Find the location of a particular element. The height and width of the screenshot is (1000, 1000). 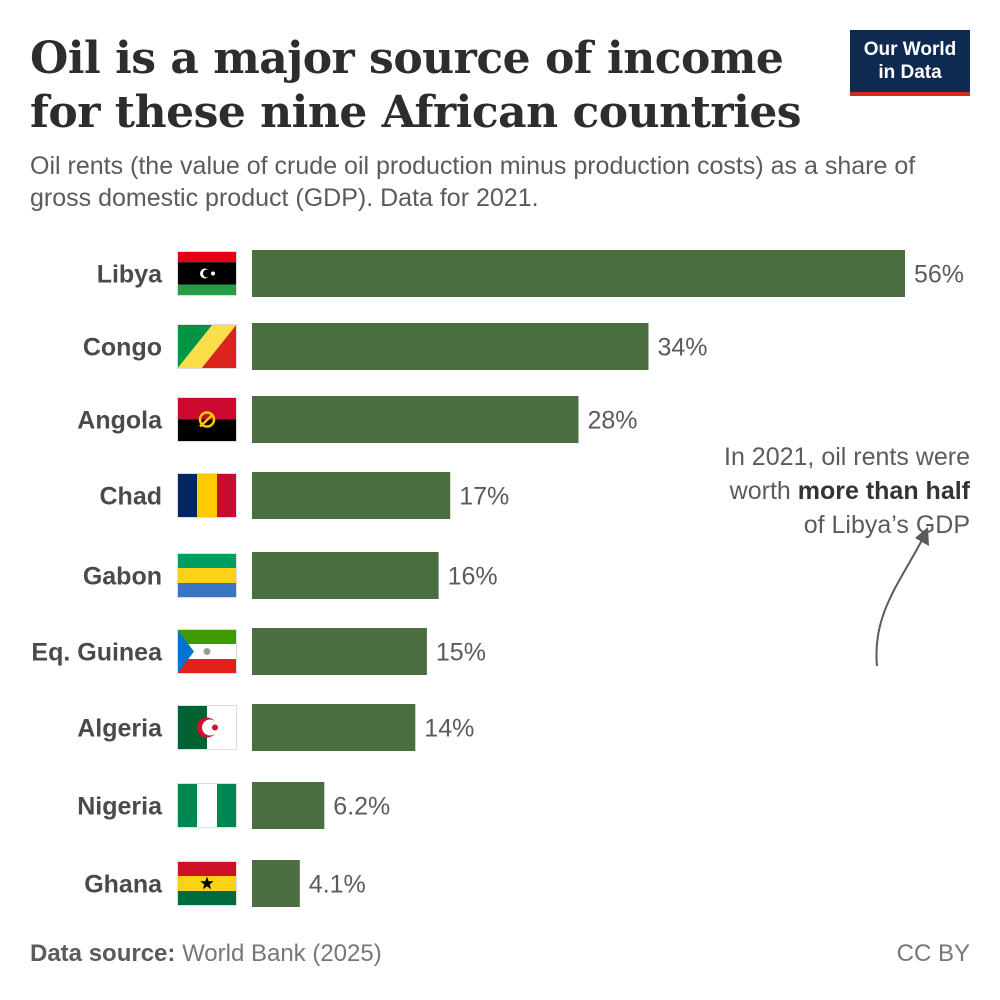

category-label: Nigeria is located at coordinates (120, 807).